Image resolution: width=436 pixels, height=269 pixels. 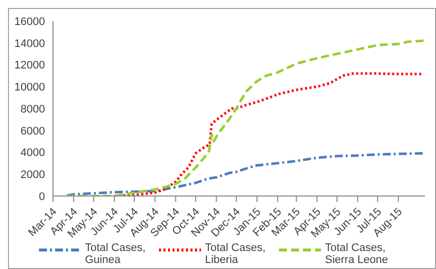 I want to click on y-tick-label: 14000, so click(x=29, y=44).